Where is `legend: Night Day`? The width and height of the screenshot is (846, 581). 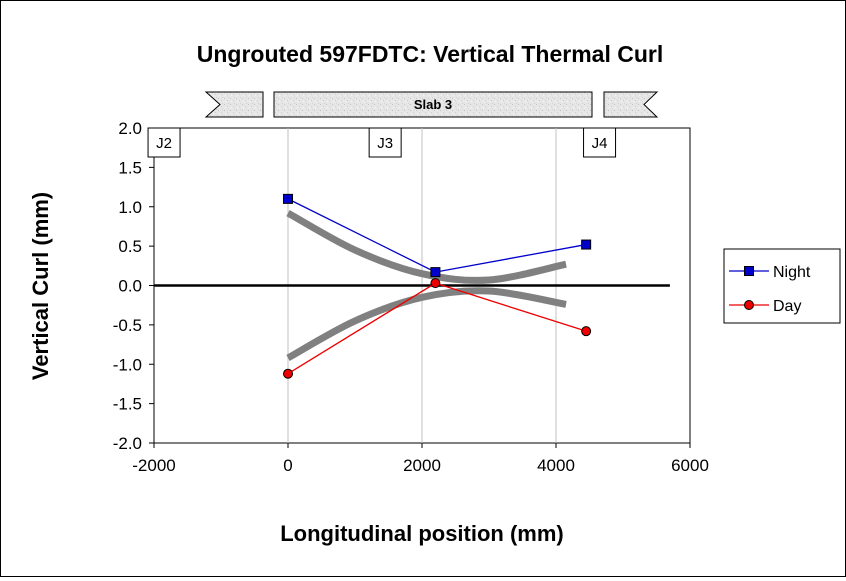 legend: Night Day is located at coordinates (782, 286).